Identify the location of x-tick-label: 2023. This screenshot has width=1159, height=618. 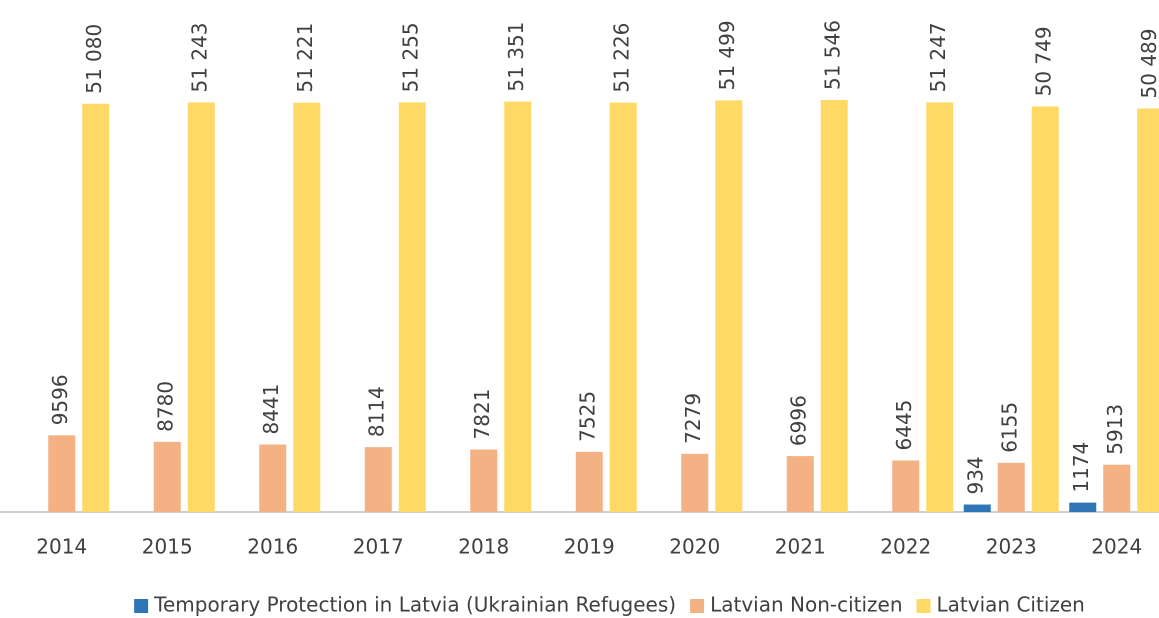
(1011, 547).